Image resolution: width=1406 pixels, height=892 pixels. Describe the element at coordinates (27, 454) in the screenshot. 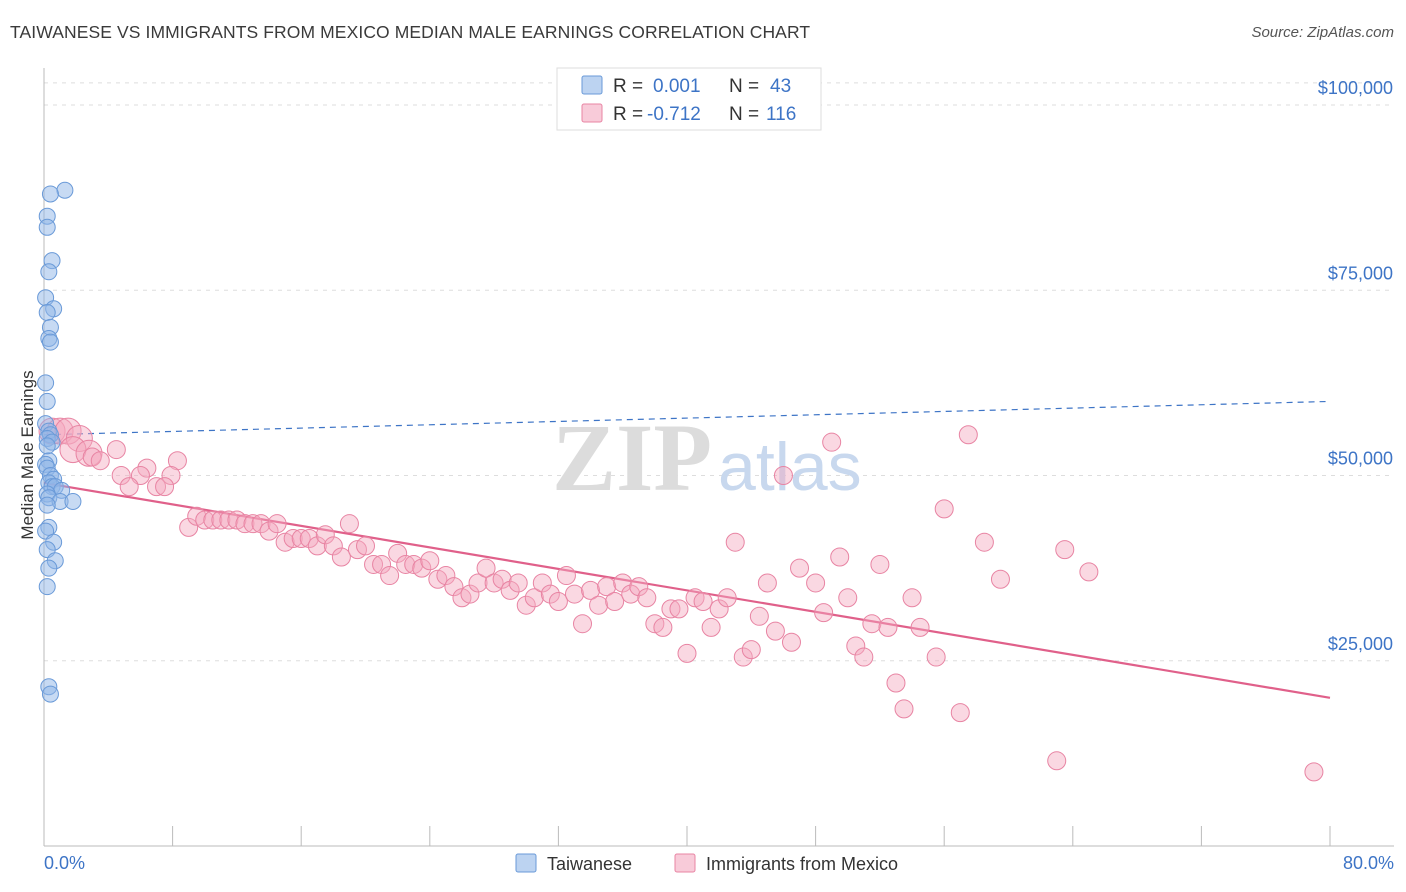

I see `y-axis-title: Median Male Earnings` at that location.